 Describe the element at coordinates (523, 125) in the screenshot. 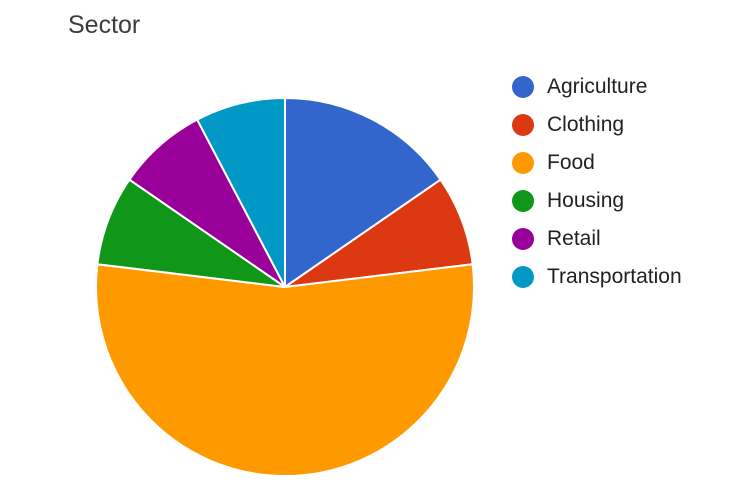

I see `legend-swatch-clothing` at that location.